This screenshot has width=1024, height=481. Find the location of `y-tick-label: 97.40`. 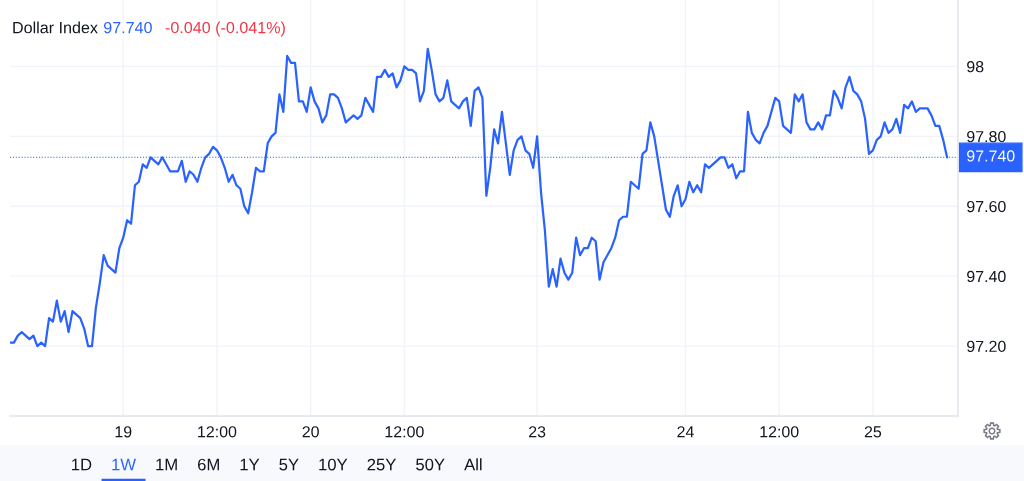

y-tick-label: 97.40 is located at coordinates (986, 276).